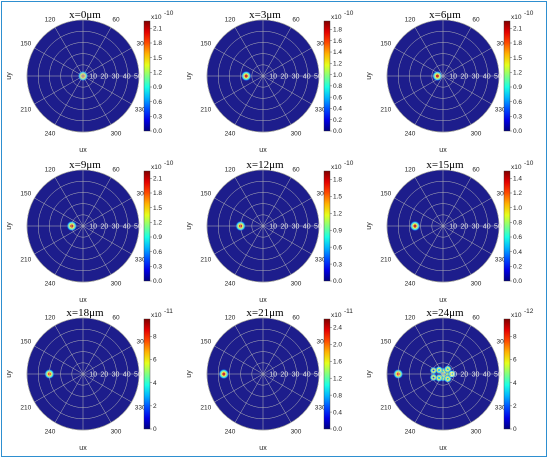  Describe the element at coordinates (515, 360) in the screenshot. I see `colorbar-tick-label: 6` at that location.